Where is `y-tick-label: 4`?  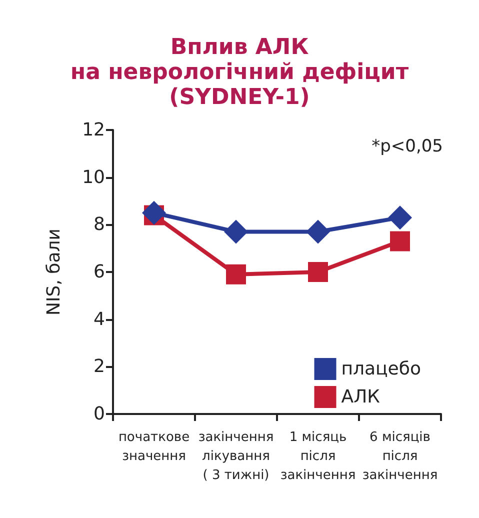 y-tick-label: 4 is located at coordinates (99, 319).